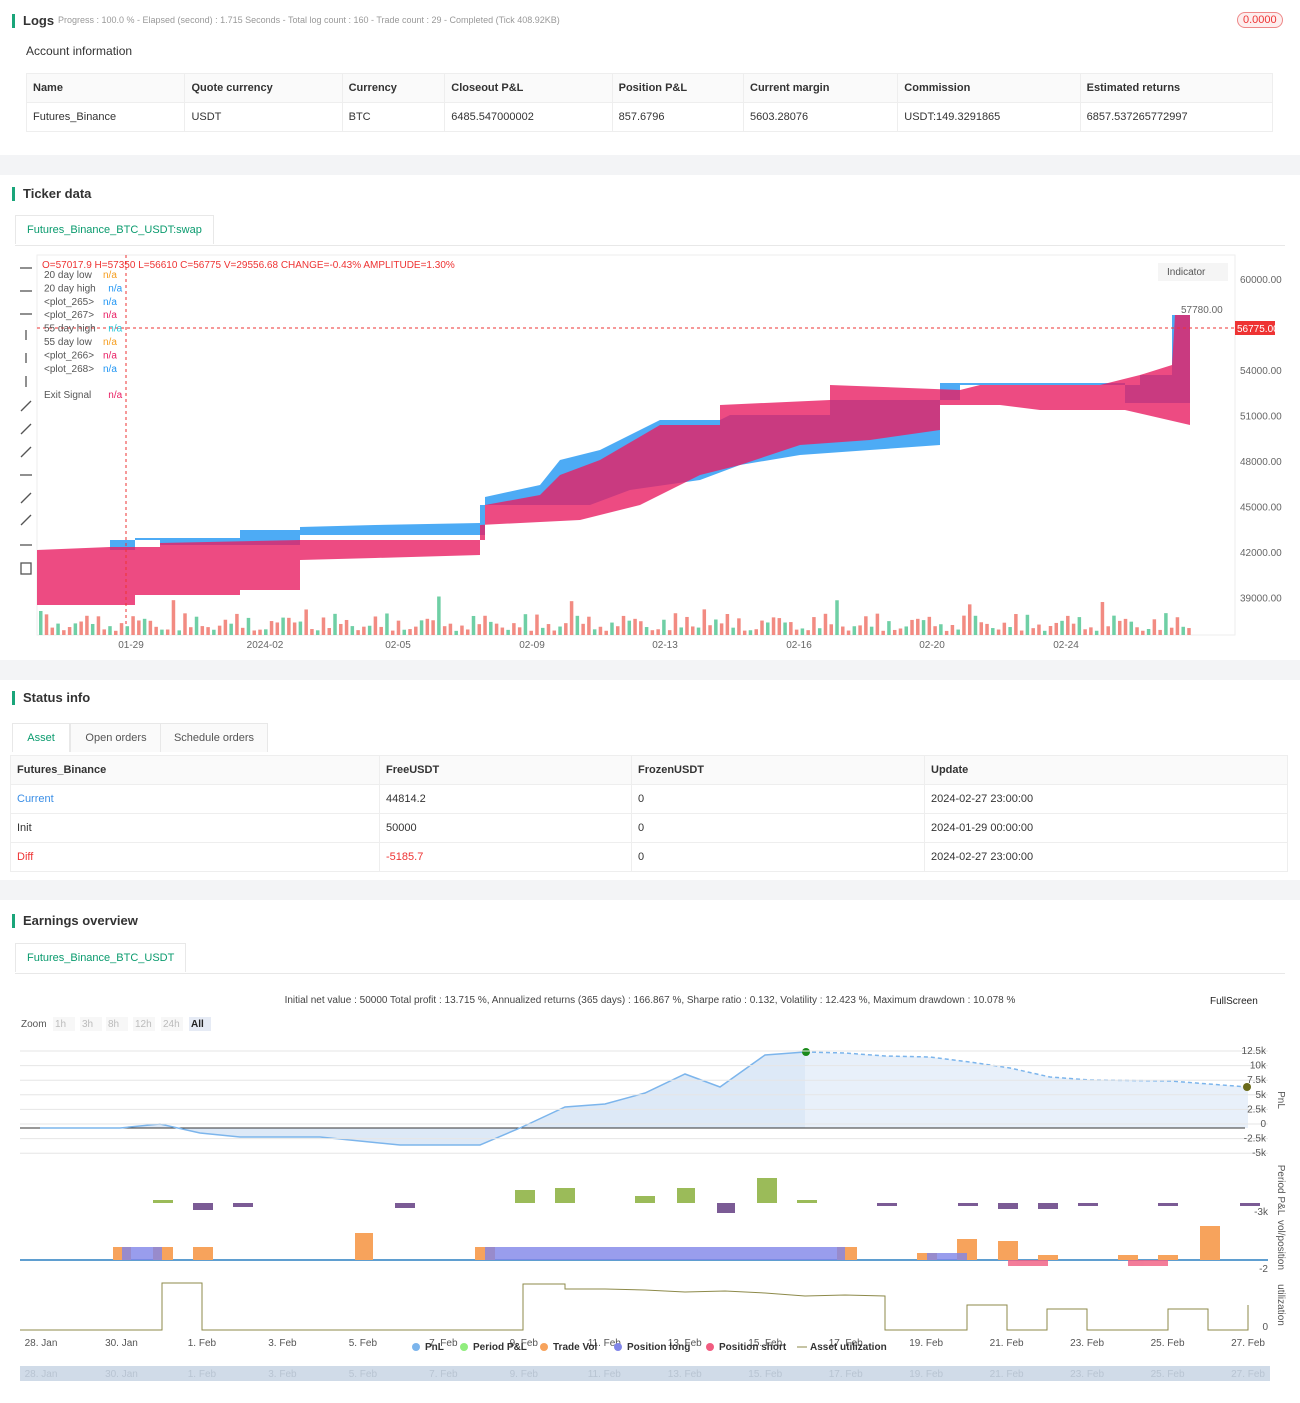 Image resolution: width=1300 pixels, height=1403 pixels. I want to click on header-cell: Update, so click(1106, 770).